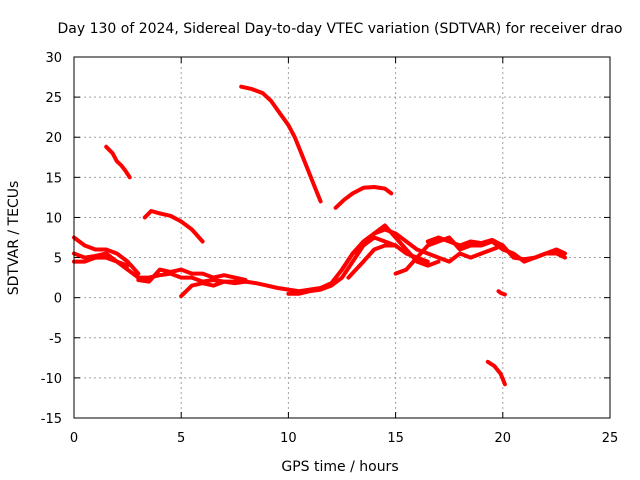 Image resolution: width=640 pixels, height=480 pixels. I want to click on y-tick-label: 30, so click(53, 58).